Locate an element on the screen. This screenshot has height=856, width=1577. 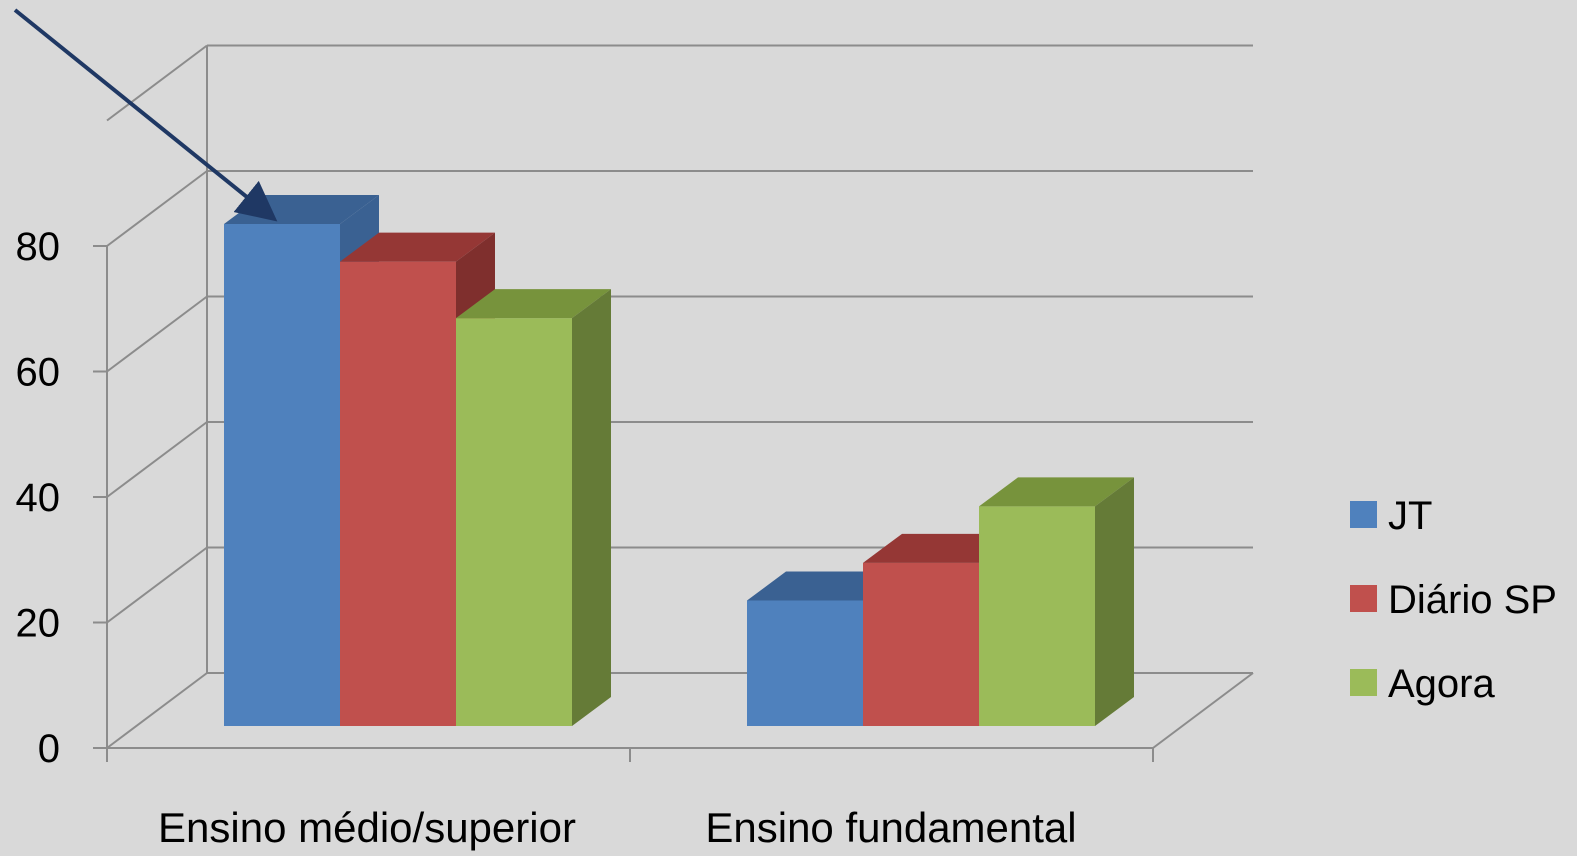
x-tick-label: Ensino fundamental is located at coordinates (890, 827).